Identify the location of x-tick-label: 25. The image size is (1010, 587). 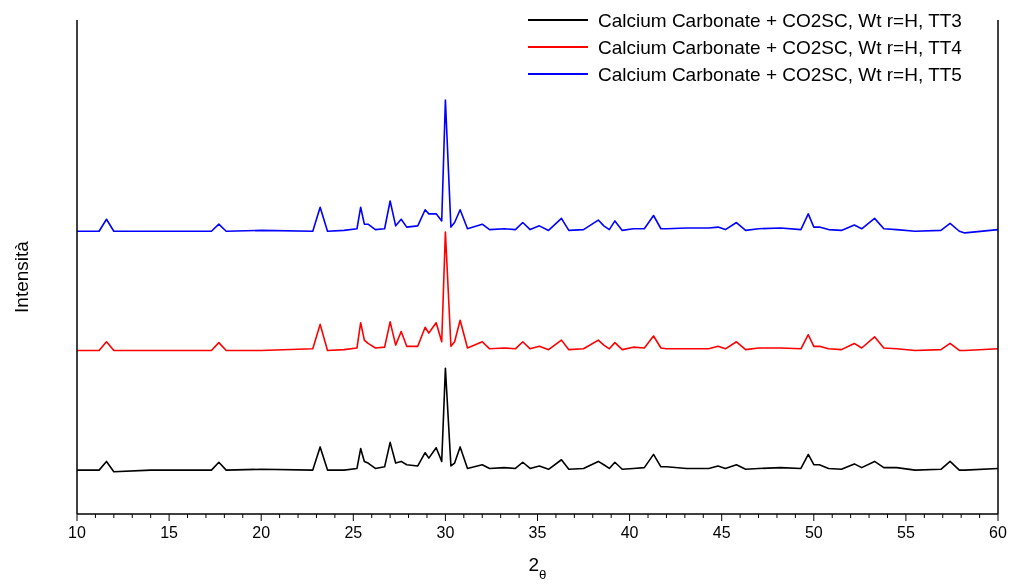
(353, 532).